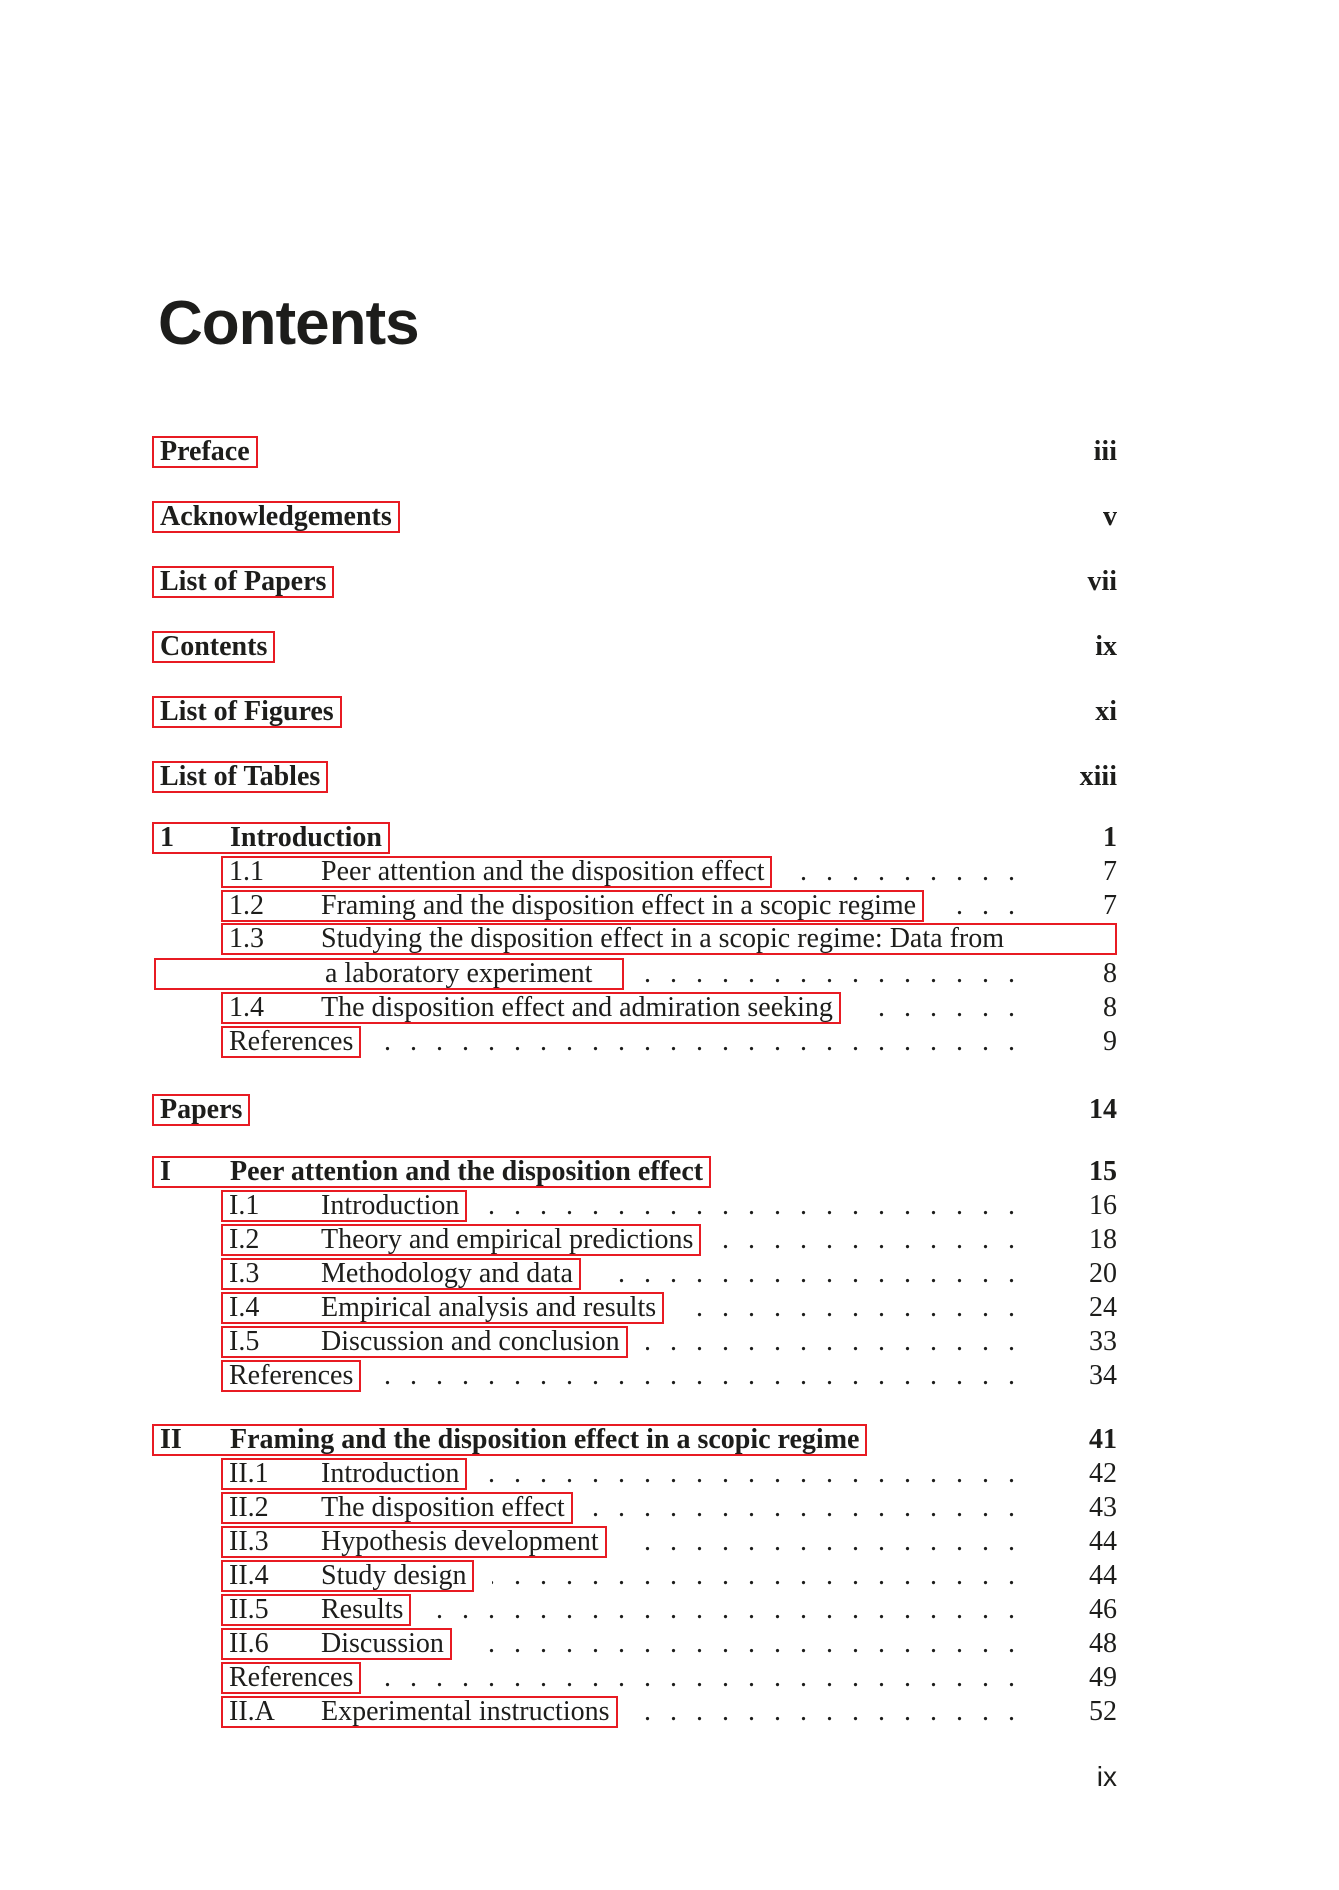 This screenshot has width=1339, height=1890. What do you see at coordinates (634, 647) in the screenshot?
I see `toc-row-contents: Contents ix` at bounding box center [634, 647].